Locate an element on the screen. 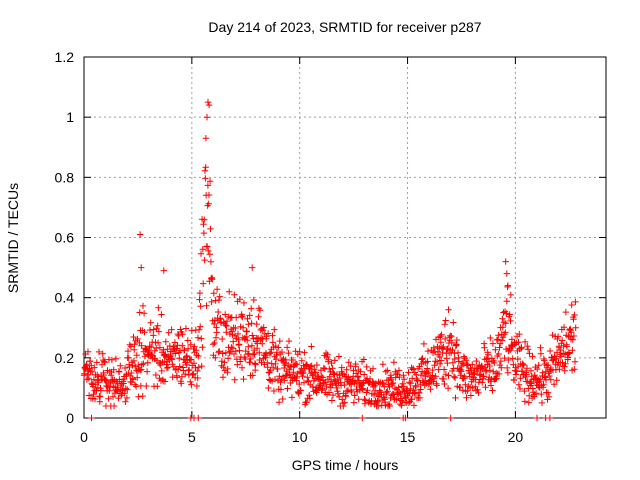  y-tick-label: 0.8 is located at coordinates (65, 177).